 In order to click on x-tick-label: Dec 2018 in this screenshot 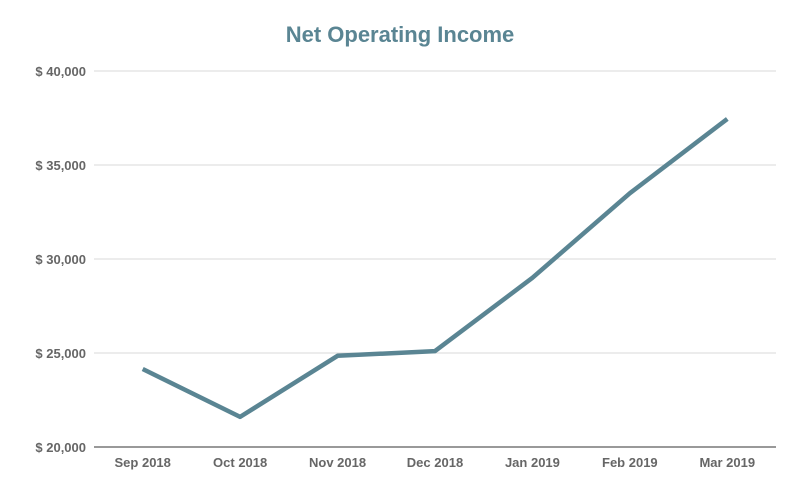, I will do `click(435, 462)`.